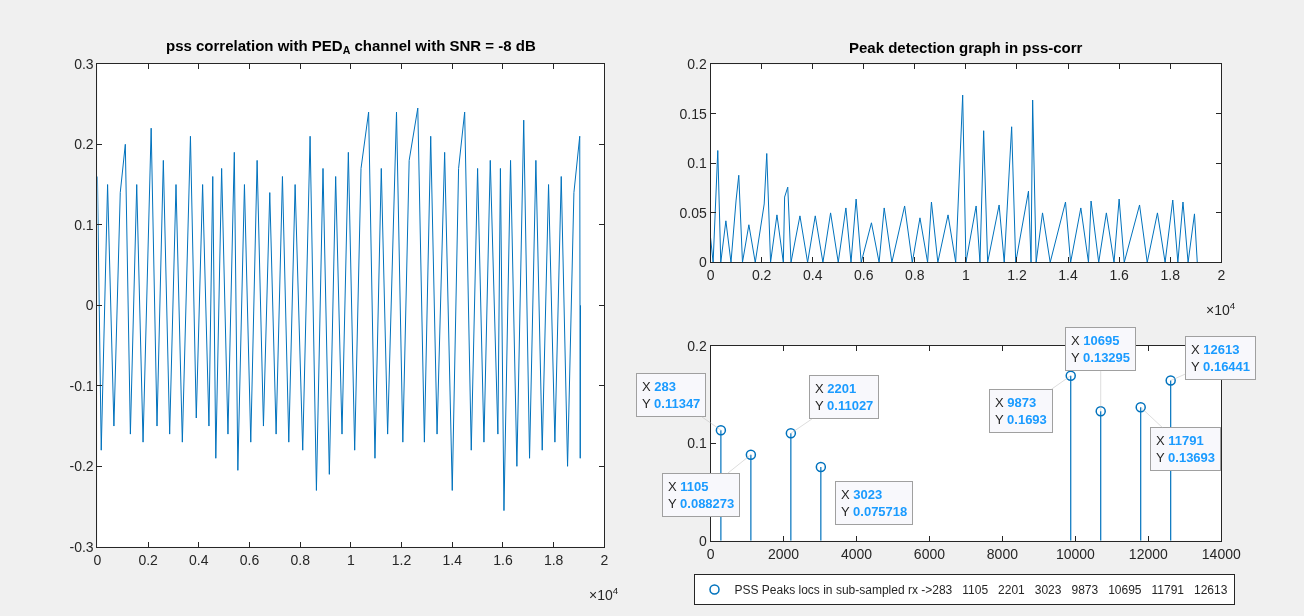 The height and width of the screenshot is (616, 1304). I want to click on annotation: X 1105 Y 0.088273, so click(701, 495).